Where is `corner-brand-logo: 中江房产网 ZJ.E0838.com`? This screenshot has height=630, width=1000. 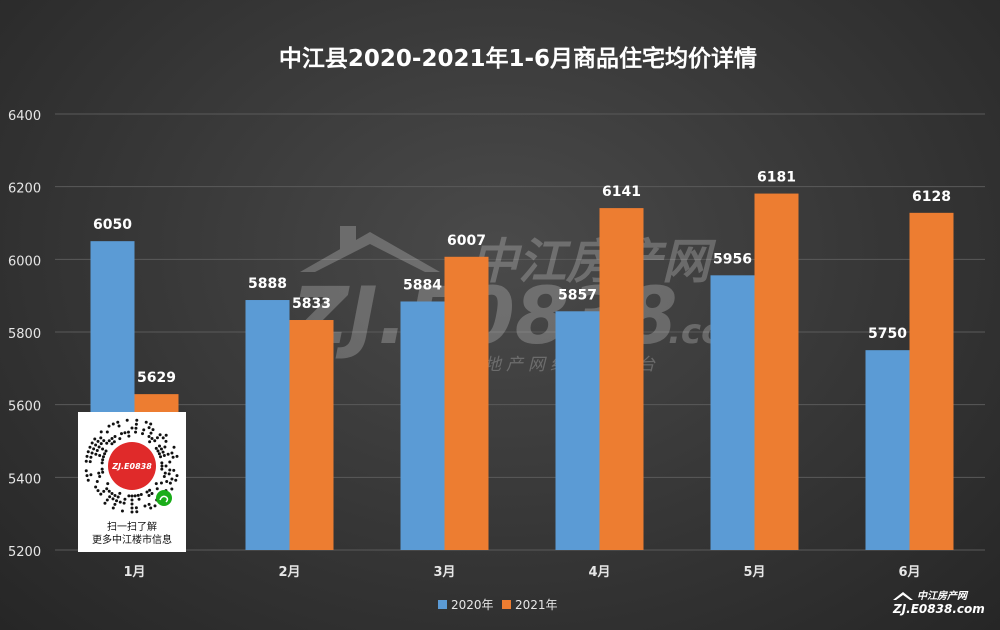
corner-brand-logo: 中江房产网 ZJ.E0838.com is located at coordinates (938, 603).